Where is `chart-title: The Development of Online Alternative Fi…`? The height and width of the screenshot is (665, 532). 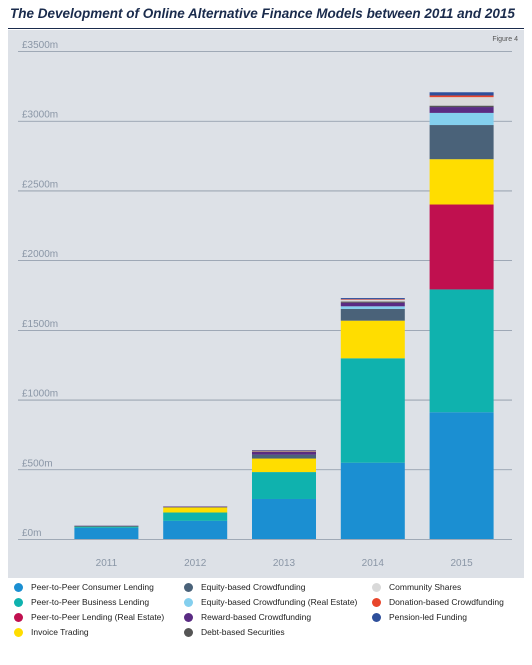
chart-title: The Development of Online Alternative Fi… is located at coordinates (262, 13).